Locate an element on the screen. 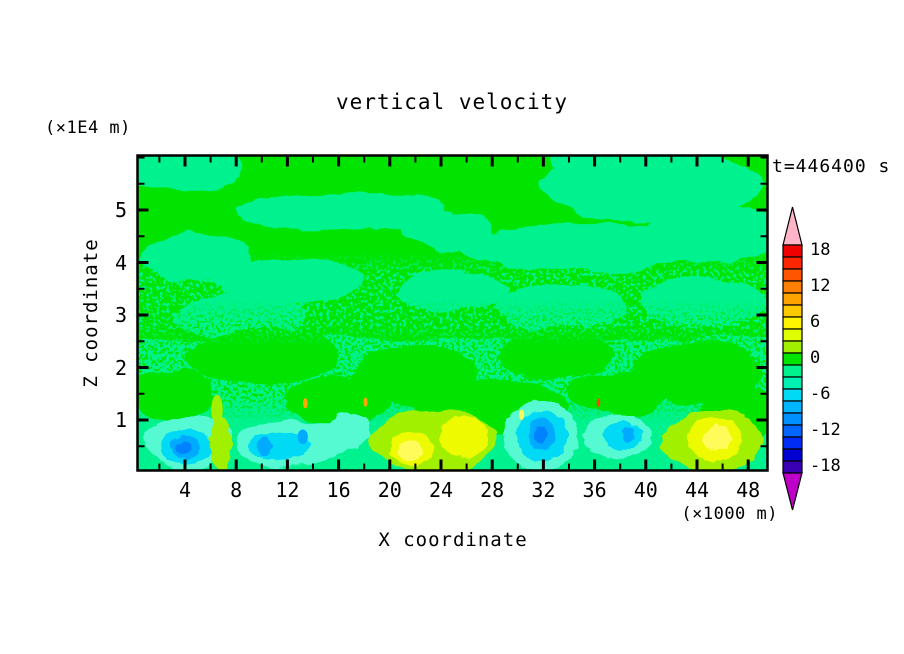 Image resolution: width=904 pixels, height=654 pixels. contour-blobs-detail is located at coordinates (454, 432).